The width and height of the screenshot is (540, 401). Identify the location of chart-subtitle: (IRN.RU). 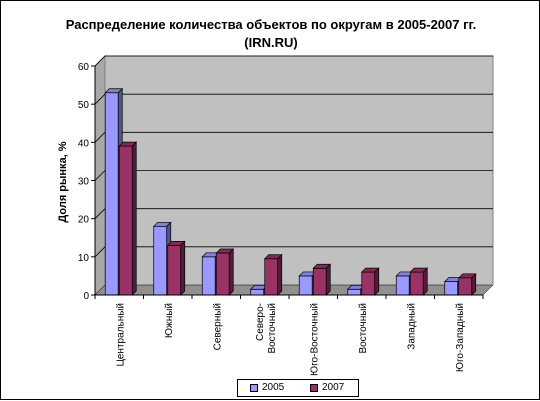
(271, 42).